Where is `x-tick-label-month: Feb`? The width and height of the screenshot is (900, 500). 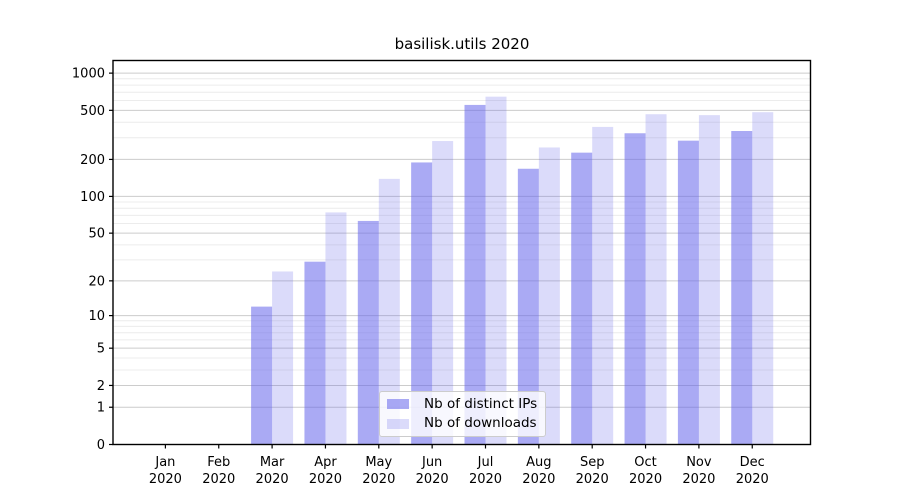
x-tick-label-month: Feb is located at coordinates (218, 462).